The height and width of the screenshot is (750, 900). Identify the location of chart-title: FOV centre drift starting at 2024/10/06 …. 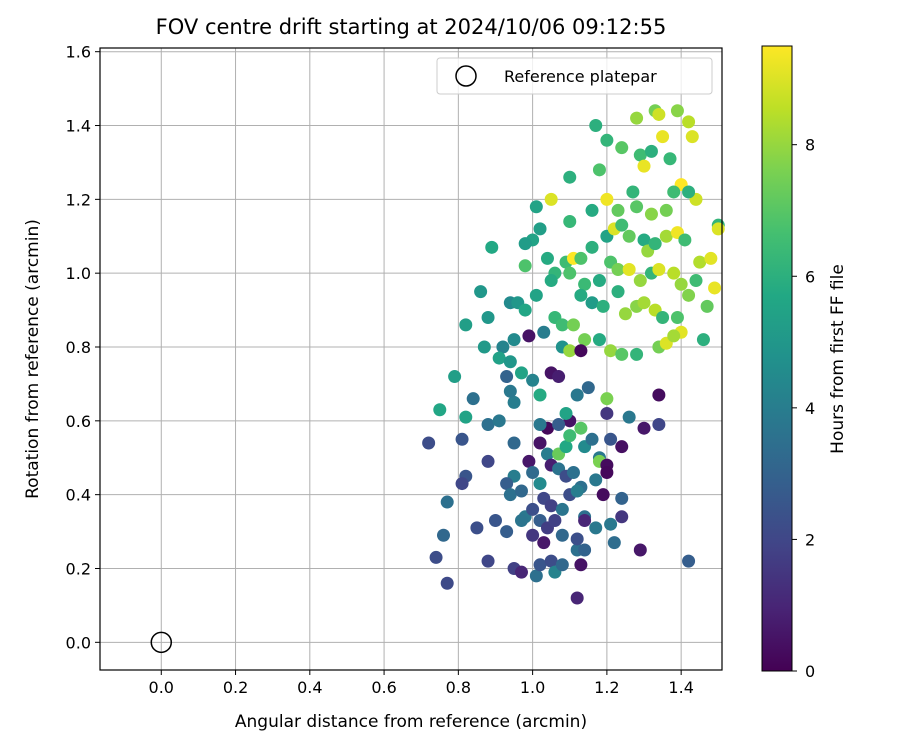
(411, 27).